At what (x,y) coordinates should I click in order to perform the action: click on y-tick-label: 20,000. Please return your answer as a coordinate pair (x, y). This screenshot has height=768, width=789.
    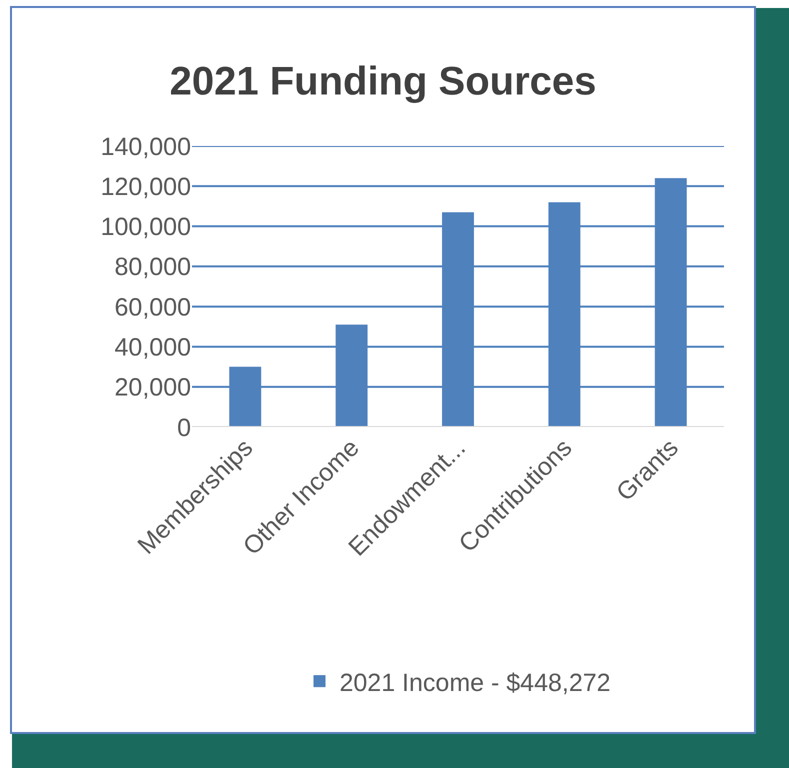
    Looking at the image, I should click on (152, 388).